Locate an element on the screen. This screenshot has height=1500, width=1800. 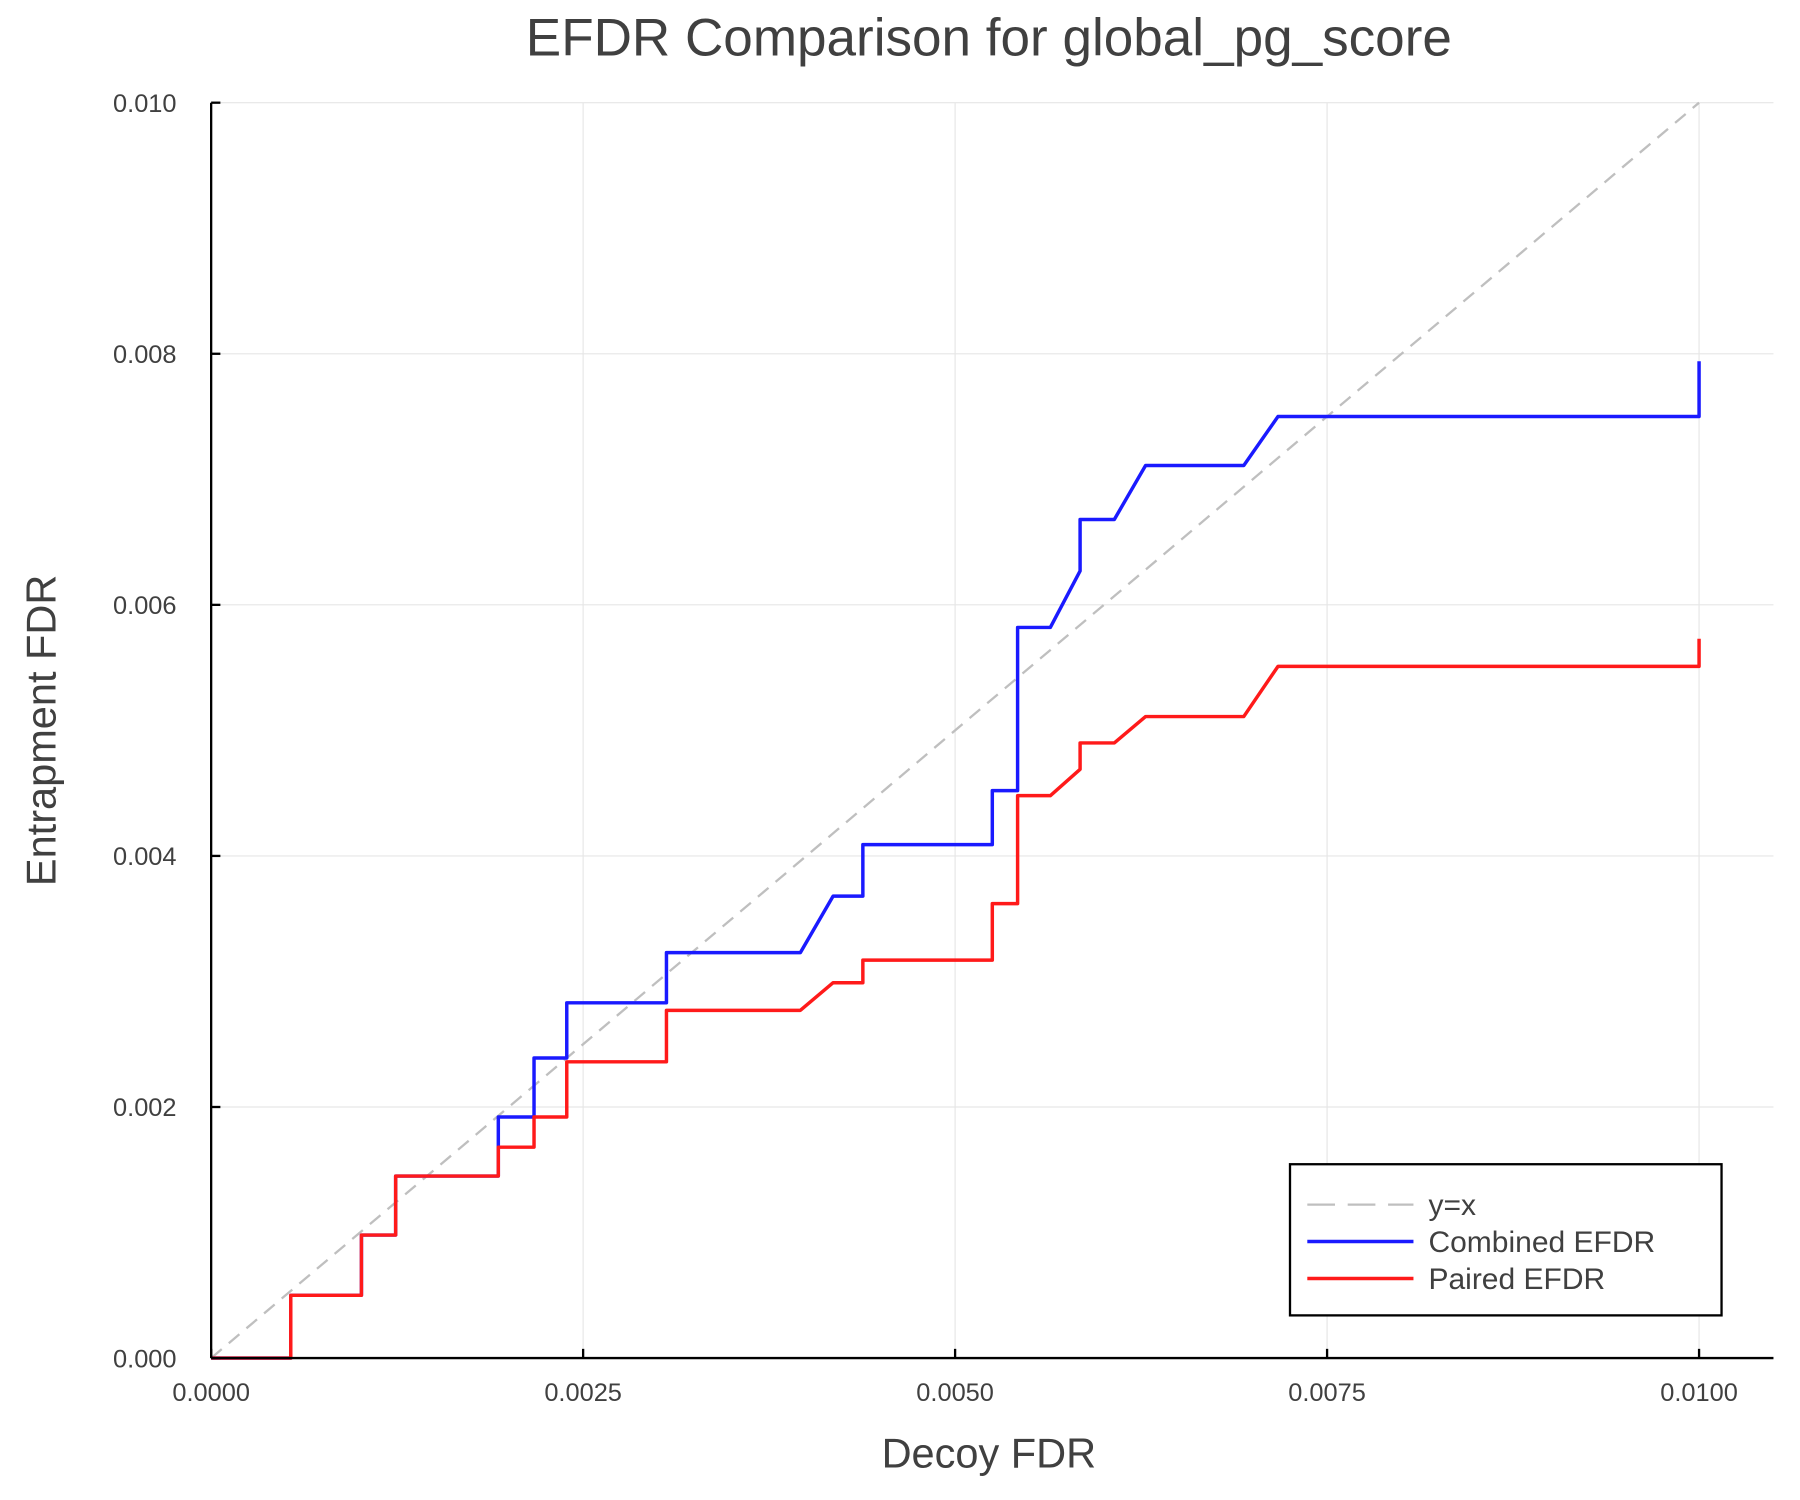
legend: y=x Combined EFDR Paired EFDR is located at coordinates (1505, 1240).